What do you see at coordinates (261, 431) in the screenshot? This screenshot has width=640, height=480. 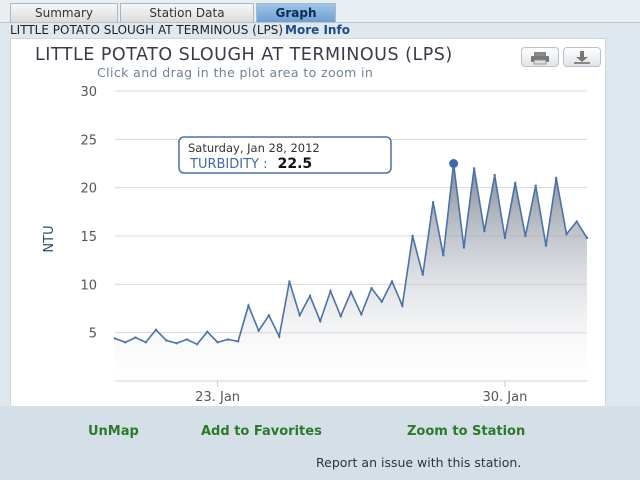 I see `add-to-favorites-link: Add to Favorites` at bounding box center [261, 431].